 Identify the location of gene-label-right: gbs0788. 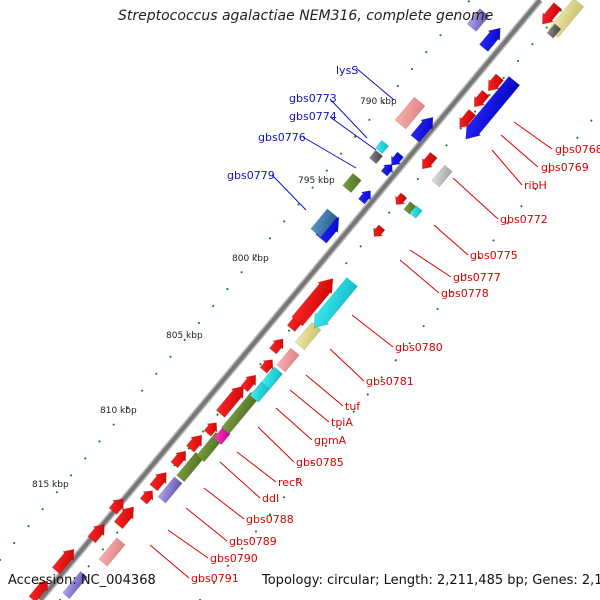
(270, 519).